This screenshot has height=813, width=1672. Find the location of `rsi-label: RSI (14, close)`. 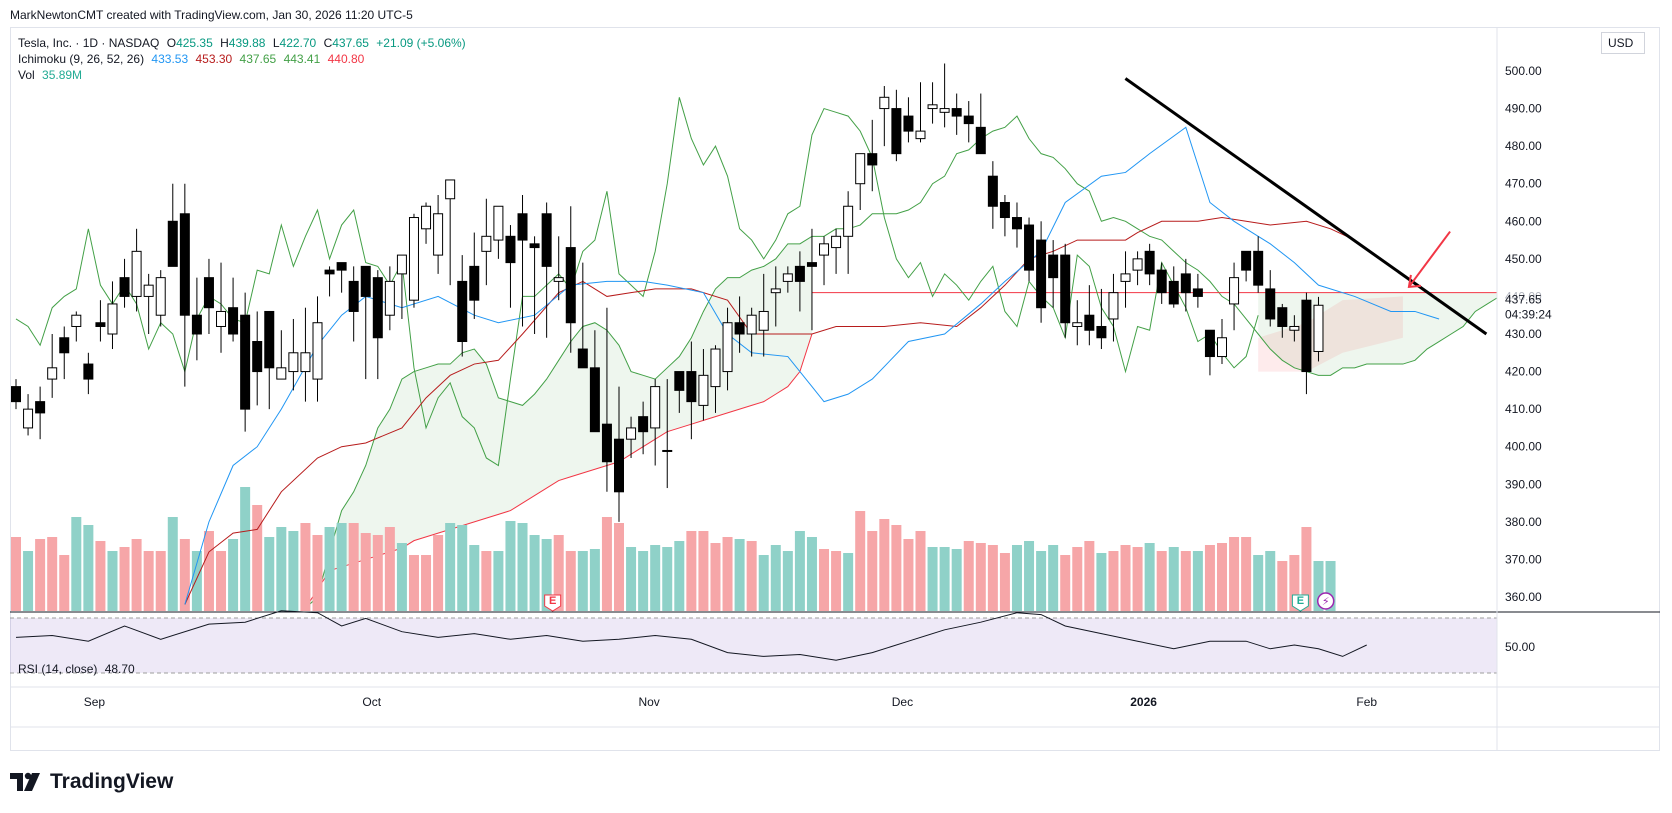

rsi-label: RSI (14, close) is located at coordinates (58, 669).